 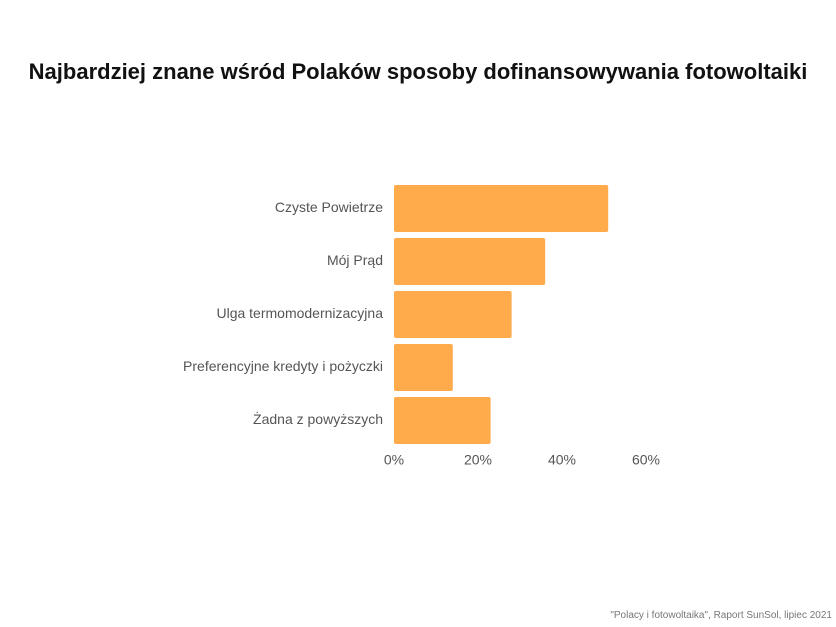 What do you see at coordinates (329, 207) in the screenshot?
I see `y-tick-label: Czyste Powietrze` at bounding box center [329, 207].